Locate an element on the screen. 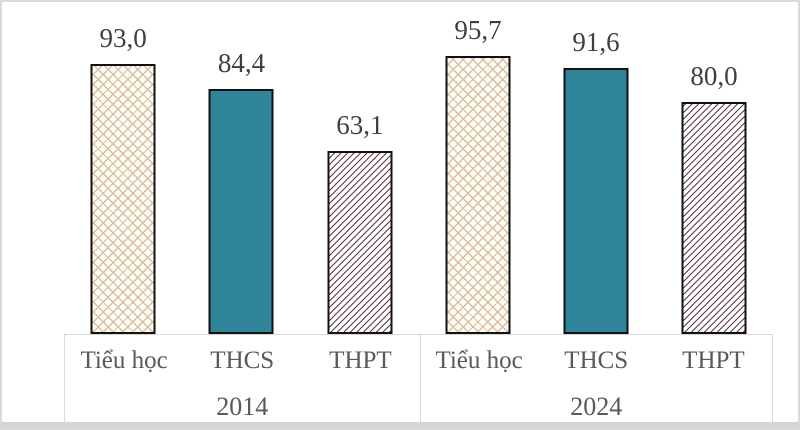 This screenshot has width=800, height=430. bar-value-label-2024-thpt: 80,0 is located at coordinates (714, 76).